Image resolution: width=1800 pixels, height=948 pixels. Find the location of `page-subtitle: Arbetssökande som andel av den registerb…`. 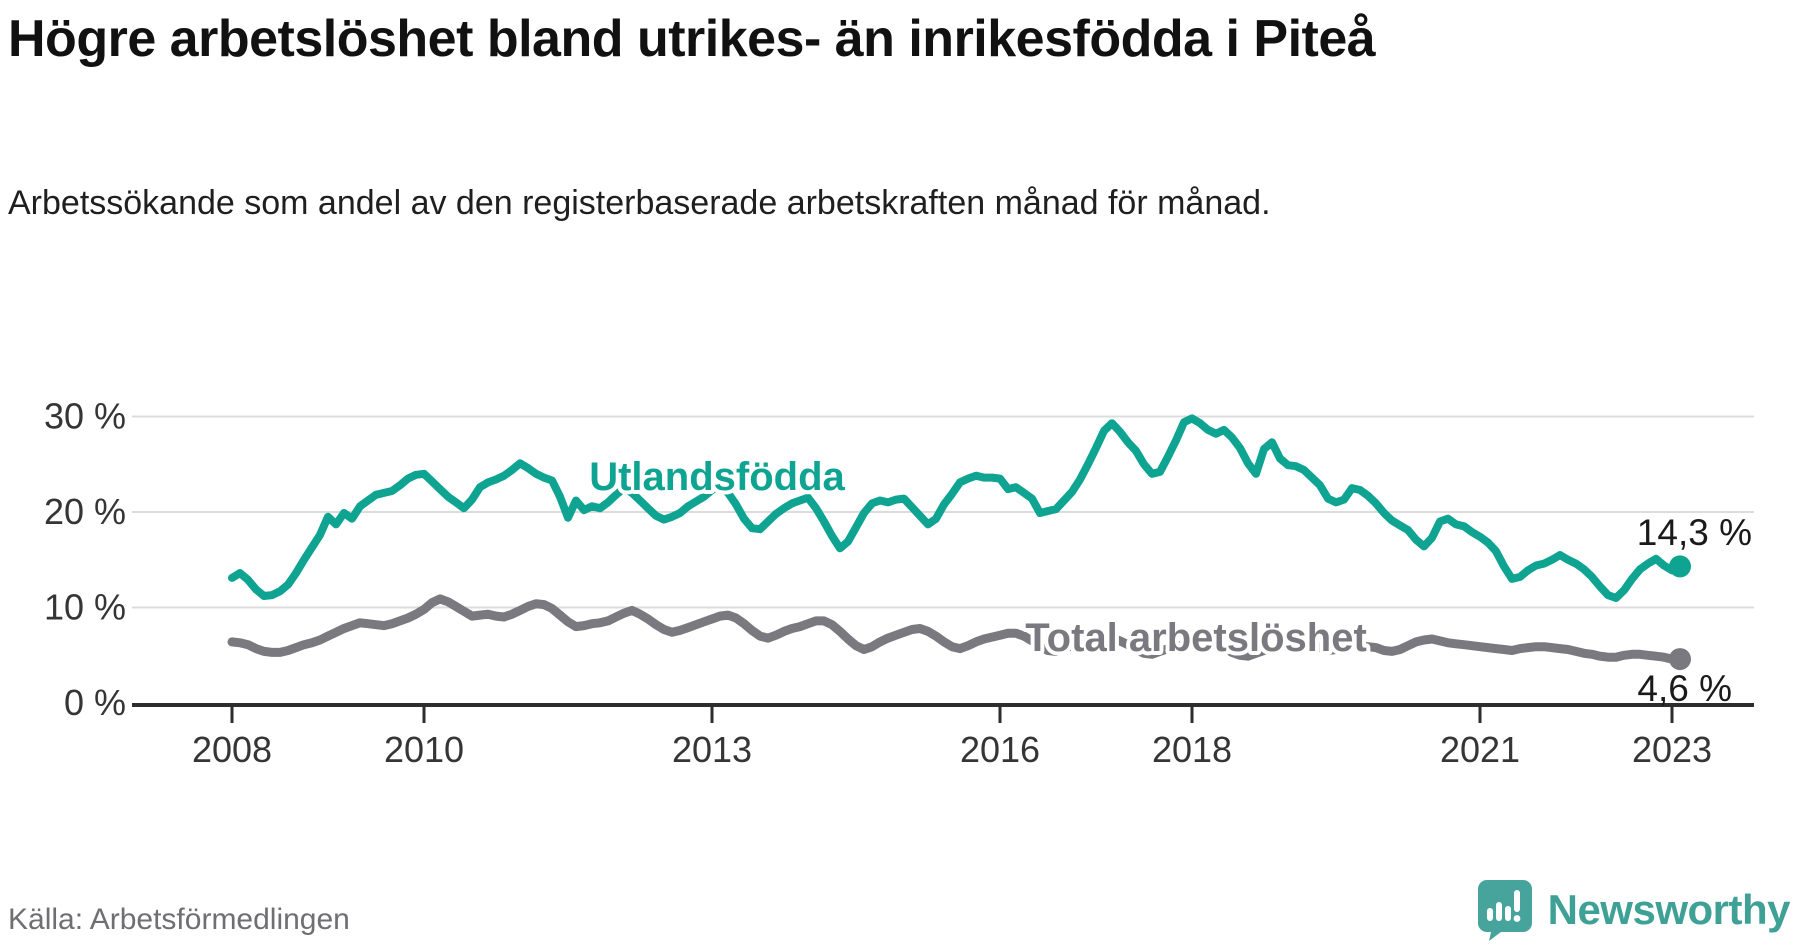

page-subtitle: Arbetssökande som andel av den registerb… is located at coordinates (639, 203).